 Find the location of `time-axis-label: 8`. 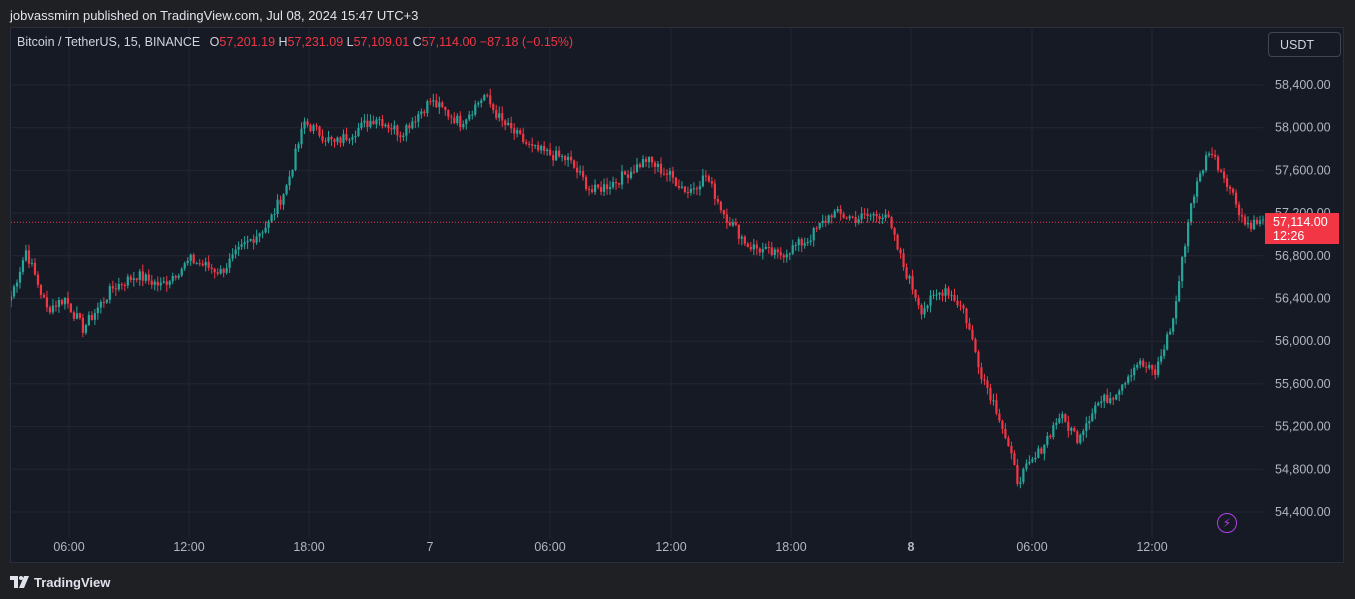

time-axis-label: 8 is located at coordinates (911, 547).